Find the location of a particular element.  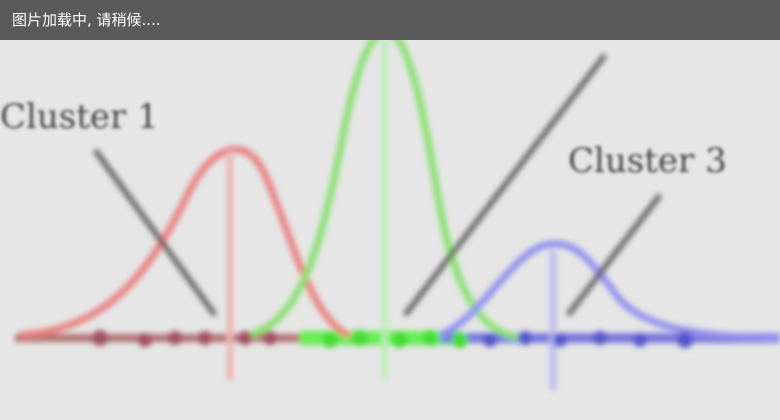

cluster-label: Cluster 3 is located at coordinates (647, 161).